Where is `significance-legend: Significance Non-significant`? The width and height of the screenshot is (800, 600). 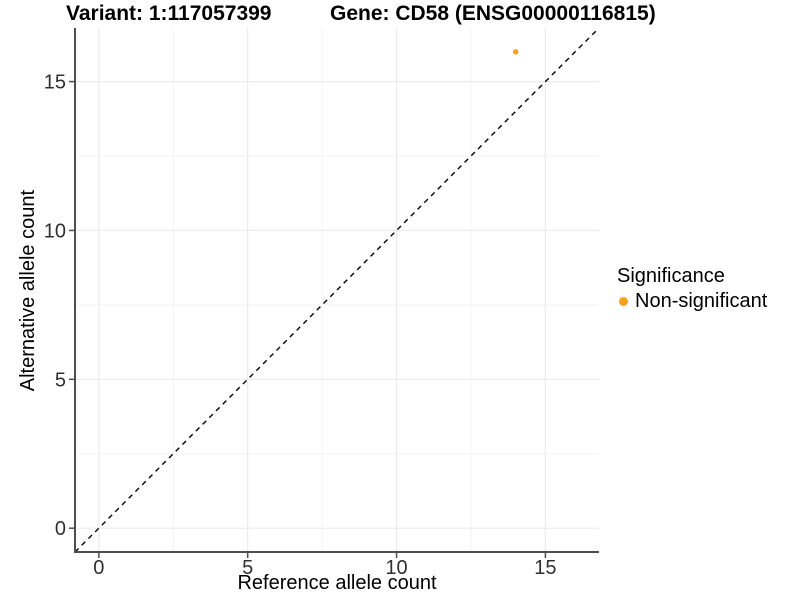 significance-legend: Significance Non-significant is located at coordinates (692, 289).